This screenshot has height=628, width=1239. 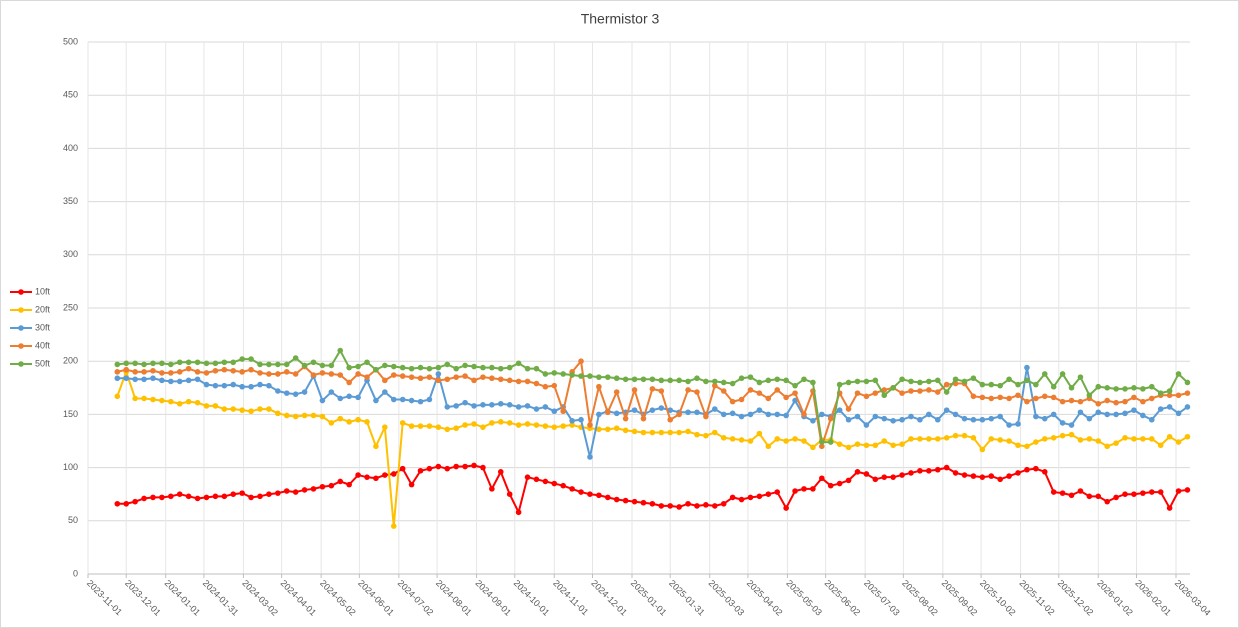 I want to click on y-tick-label: 0, so click(x=75, y=573).